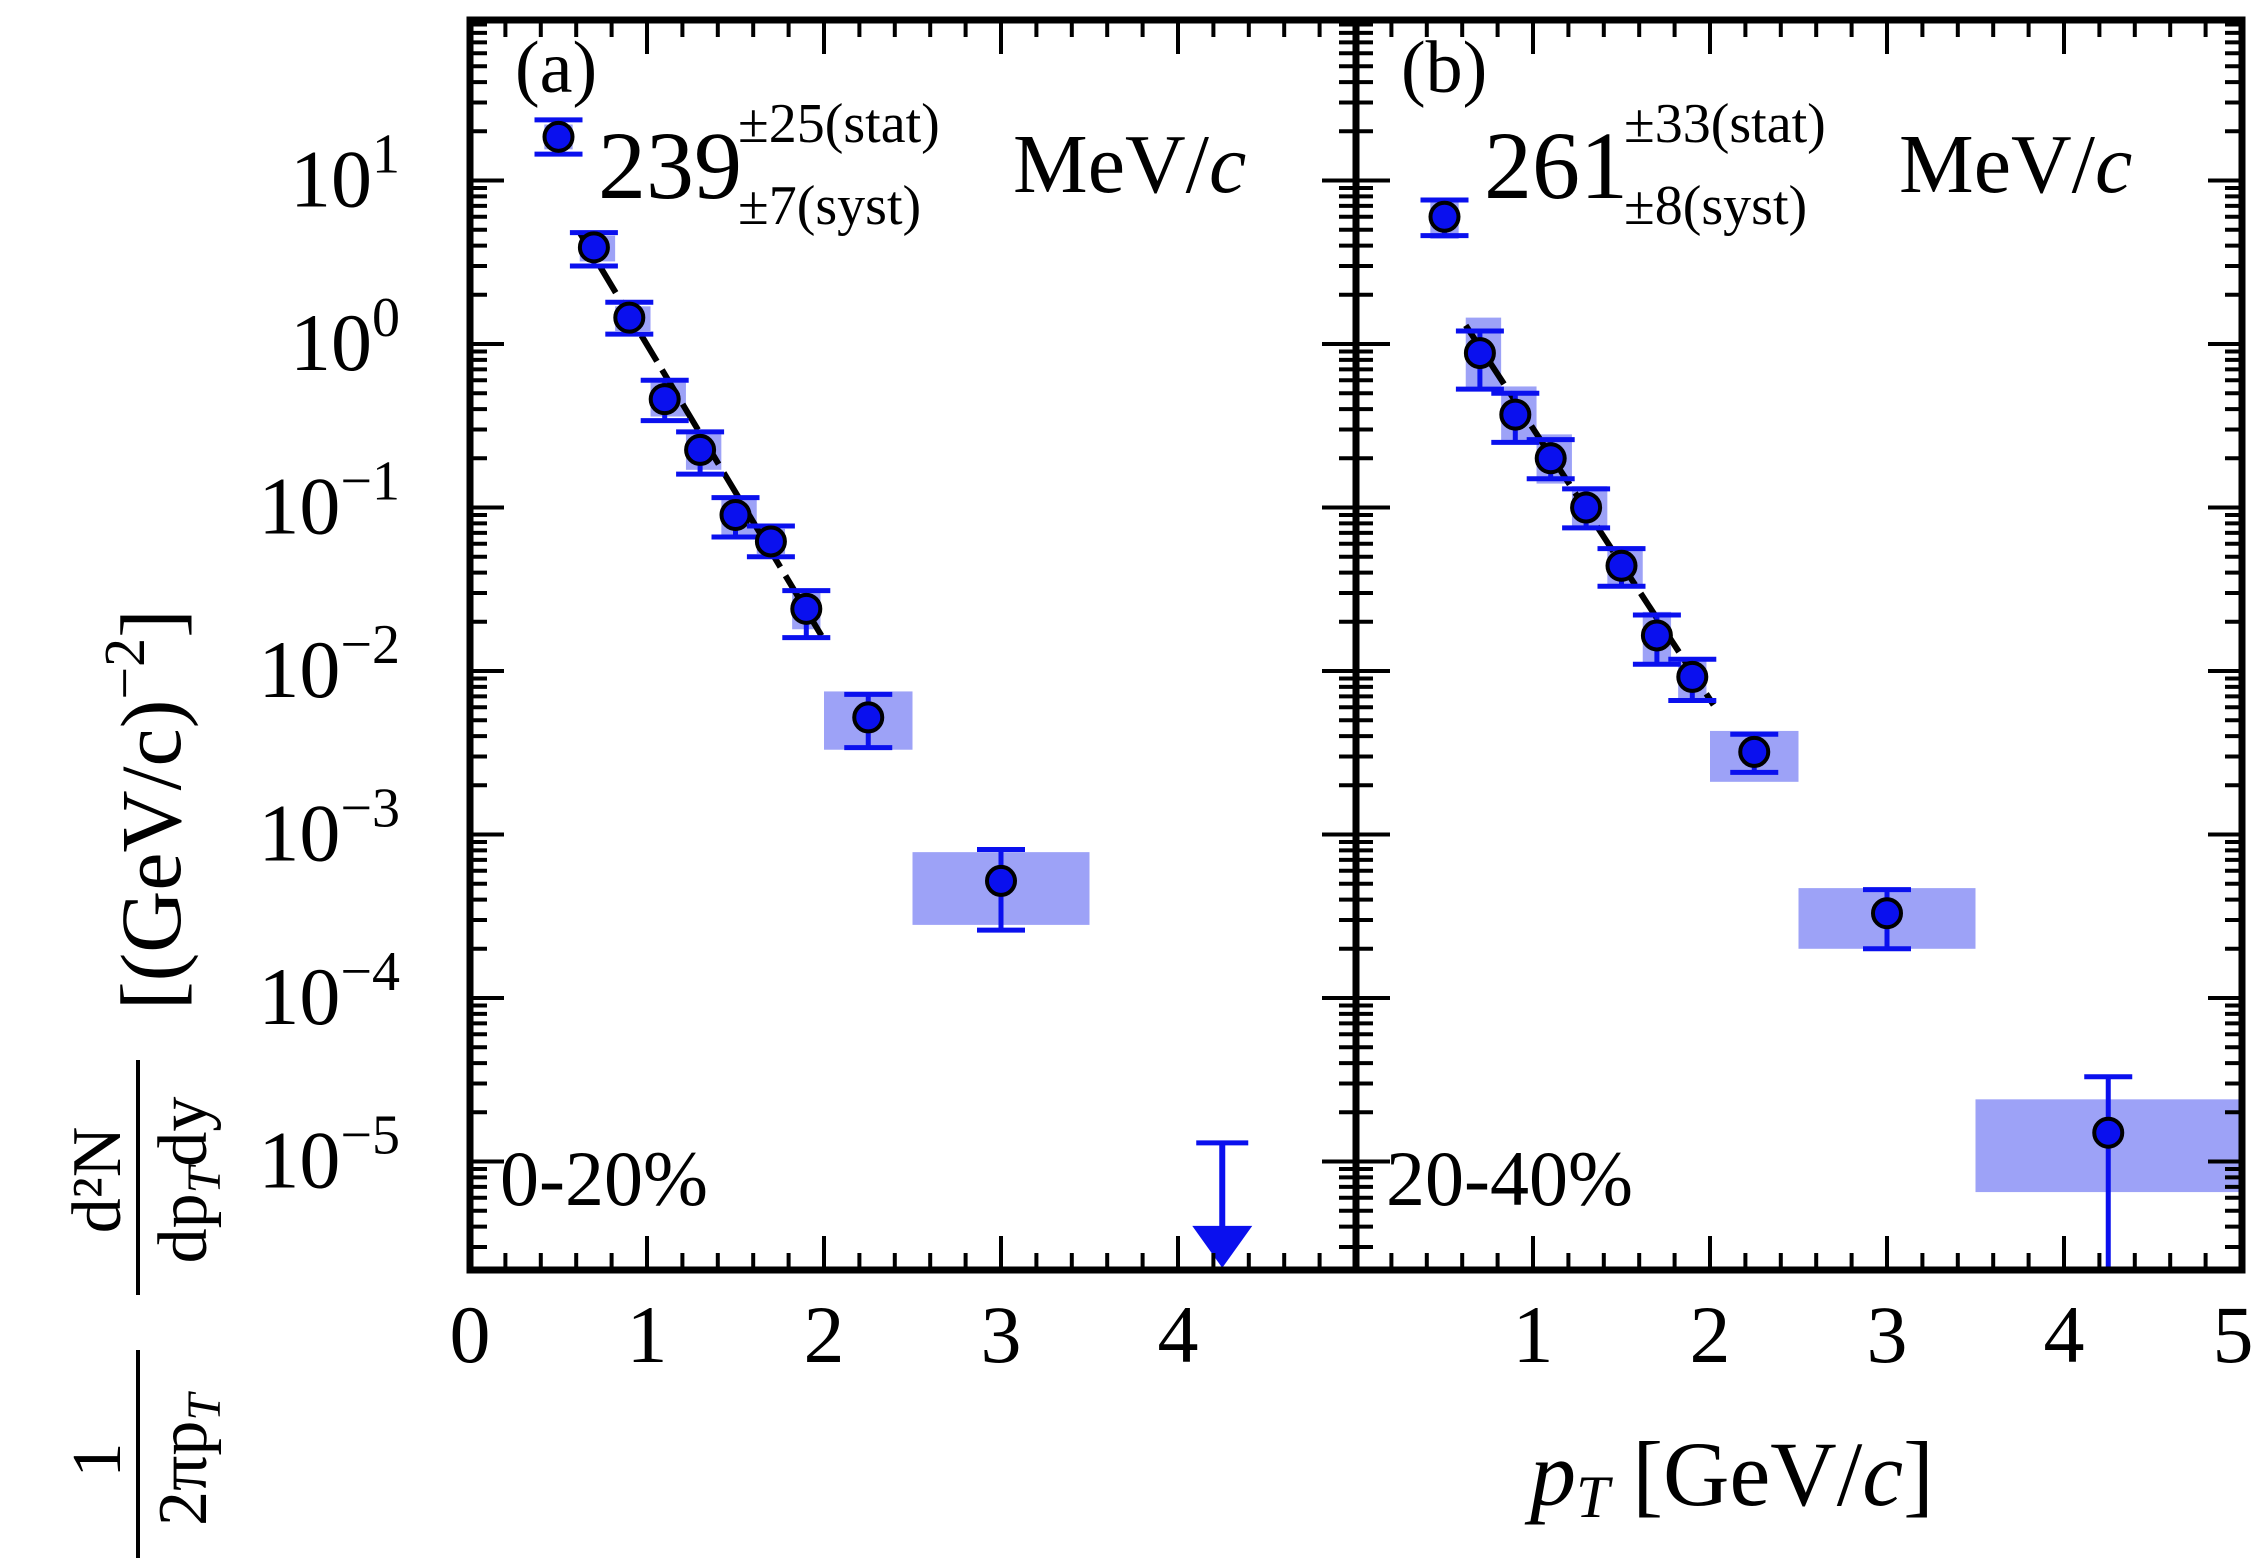  Describe the element at coordinates (370, 645) in the screenshot. I see `y-tick-exp: −2` at that location.